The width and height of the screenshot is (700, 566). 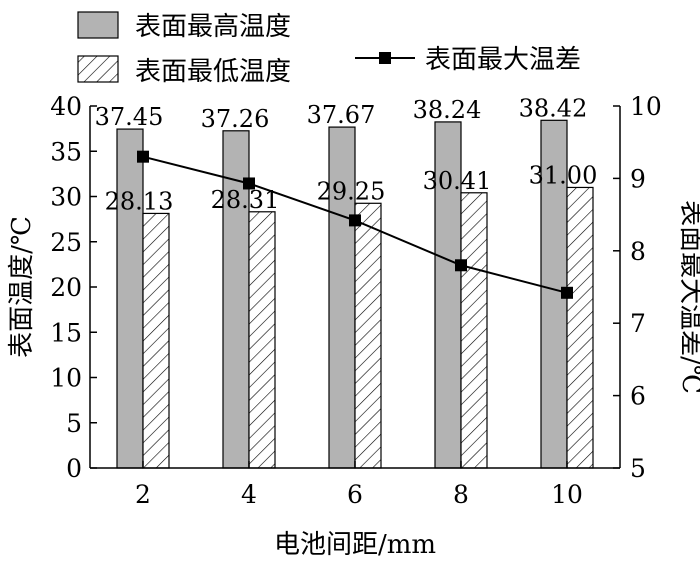 What do you see at coordinates (98, 25) in the screenshot?
I see `legend-swatch-max-temp` at bounding box center [98, 25].